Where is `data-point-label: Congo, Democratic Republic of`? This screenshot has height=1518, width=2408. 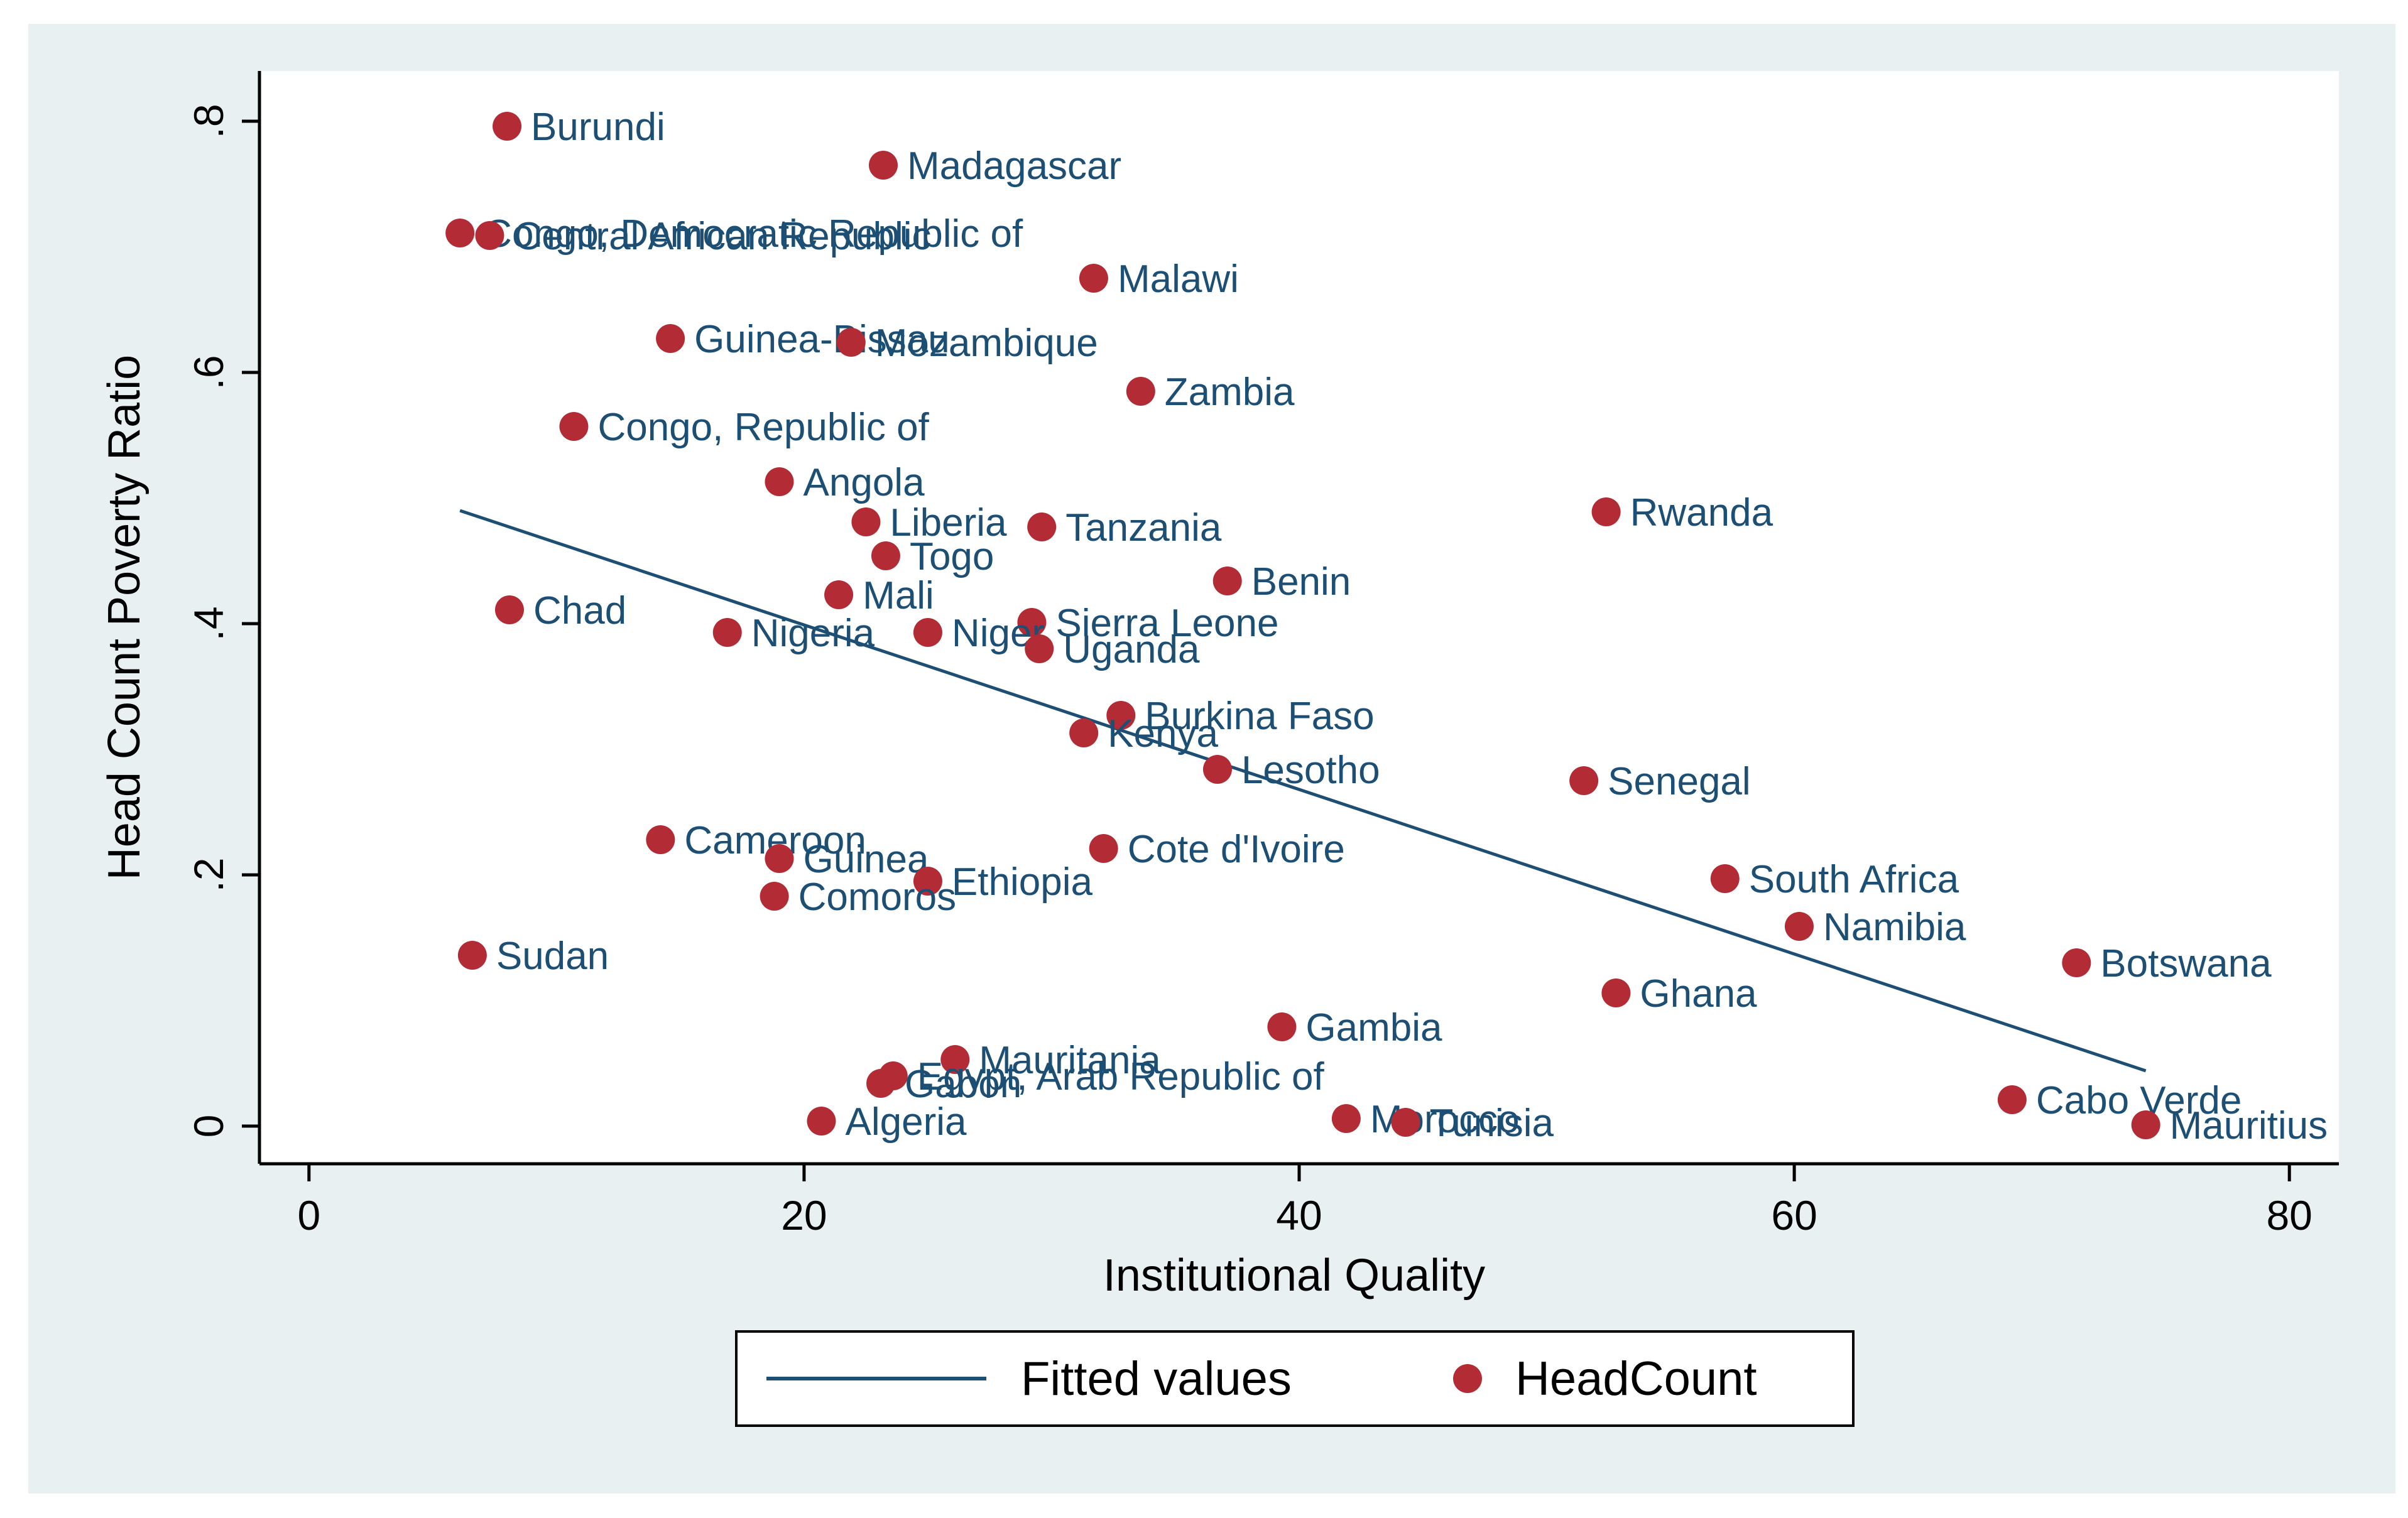
data-point-label: Congo, Democratic Republic of is located at coordinates (753, 234).